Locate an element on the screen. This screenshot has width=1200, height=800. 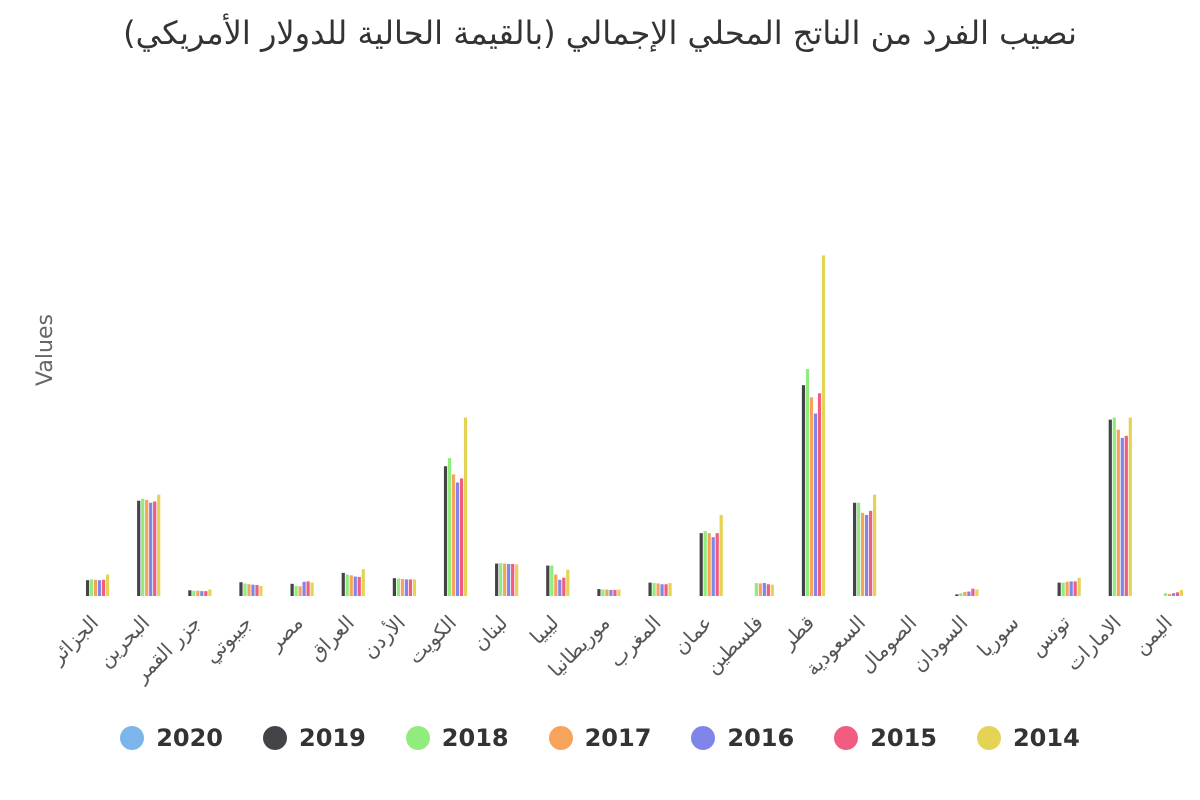
legend-item-2019: 2019 is located at coordinates (314, 738).